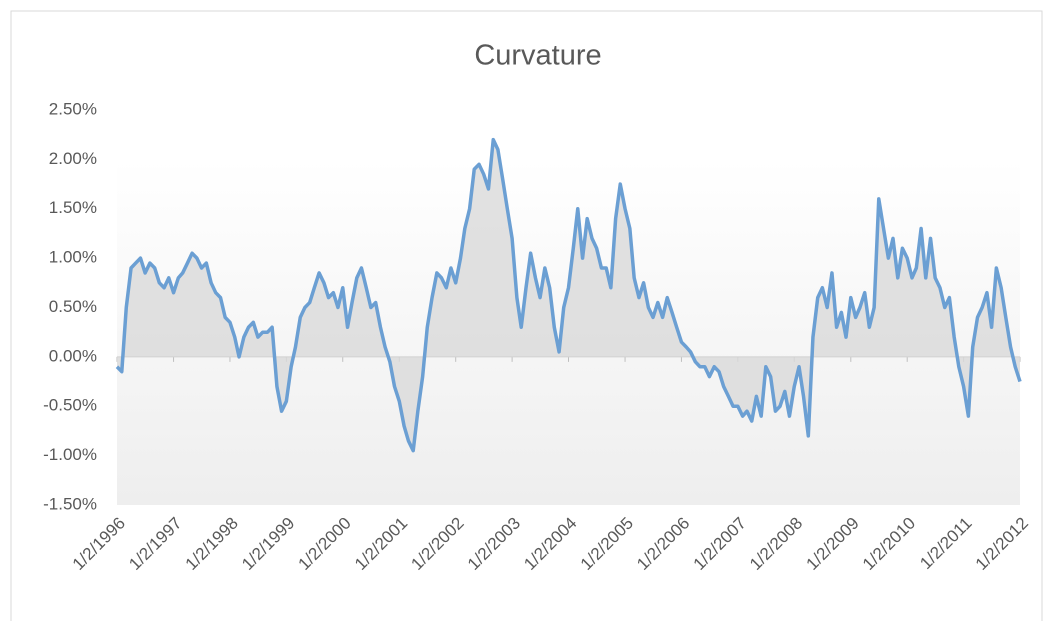 The image size is (1053, 621). I want to click on y-tick-label: -1.50%, so click(70, 503).